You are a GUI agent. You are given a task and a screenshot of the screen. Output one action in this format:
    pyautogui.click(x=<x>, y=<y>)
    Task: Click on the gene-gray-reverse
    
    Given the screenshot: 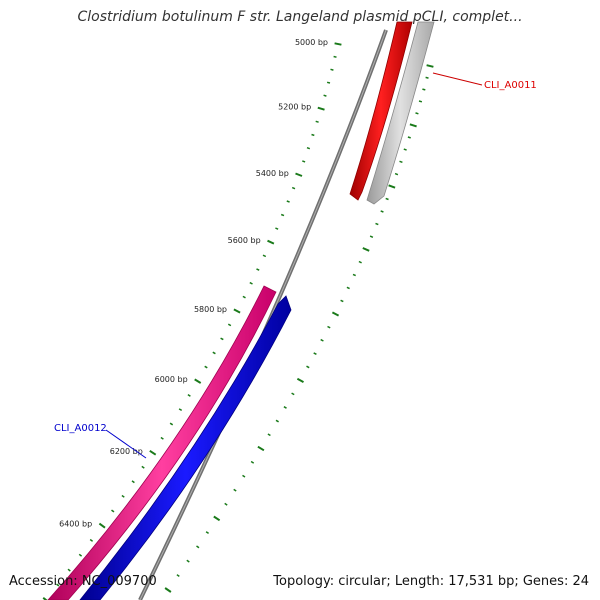 What is the action you would take?
    pyautogui.click(x=400, y=113)
    